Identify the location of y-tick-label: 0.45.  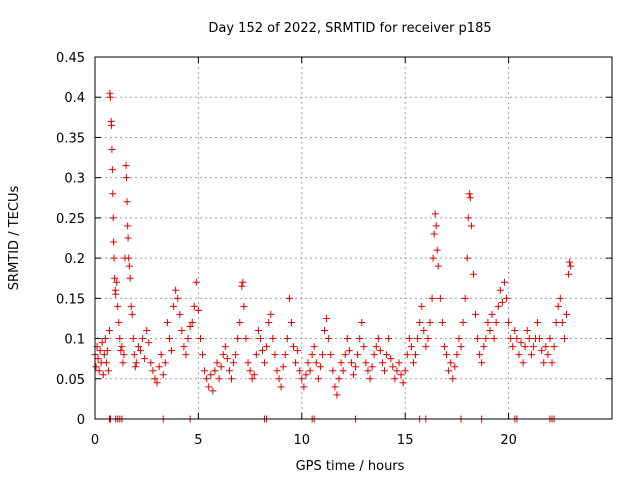
(70, 58).